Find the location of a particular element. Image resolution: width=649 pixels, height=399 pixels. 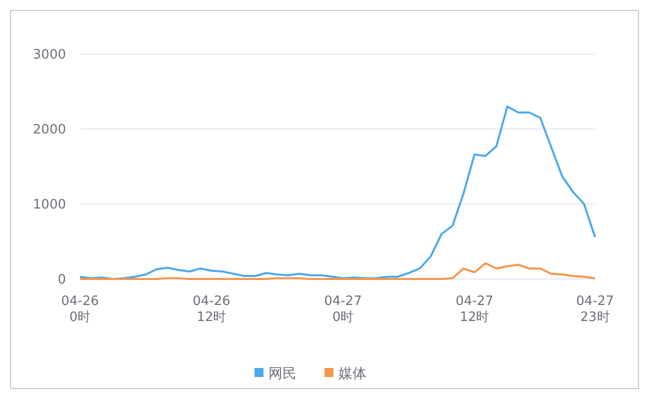

x-tick-label: 04-27 23时 is located at coordinates (595, 309).